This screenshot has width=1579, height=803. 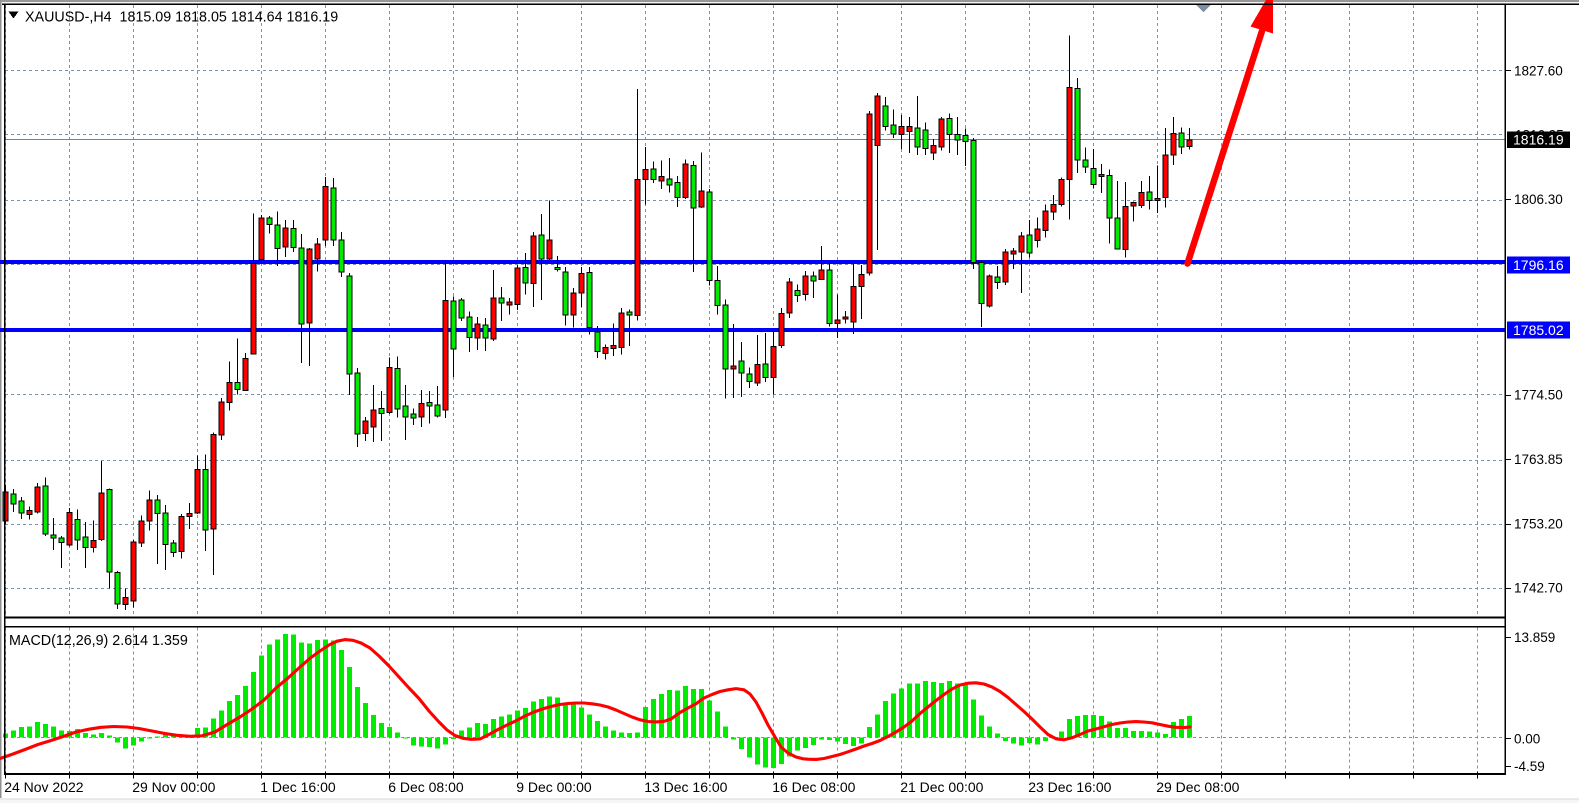 I want to click on svg-text: 24 Nov 2022, so click(x=44, y=787).